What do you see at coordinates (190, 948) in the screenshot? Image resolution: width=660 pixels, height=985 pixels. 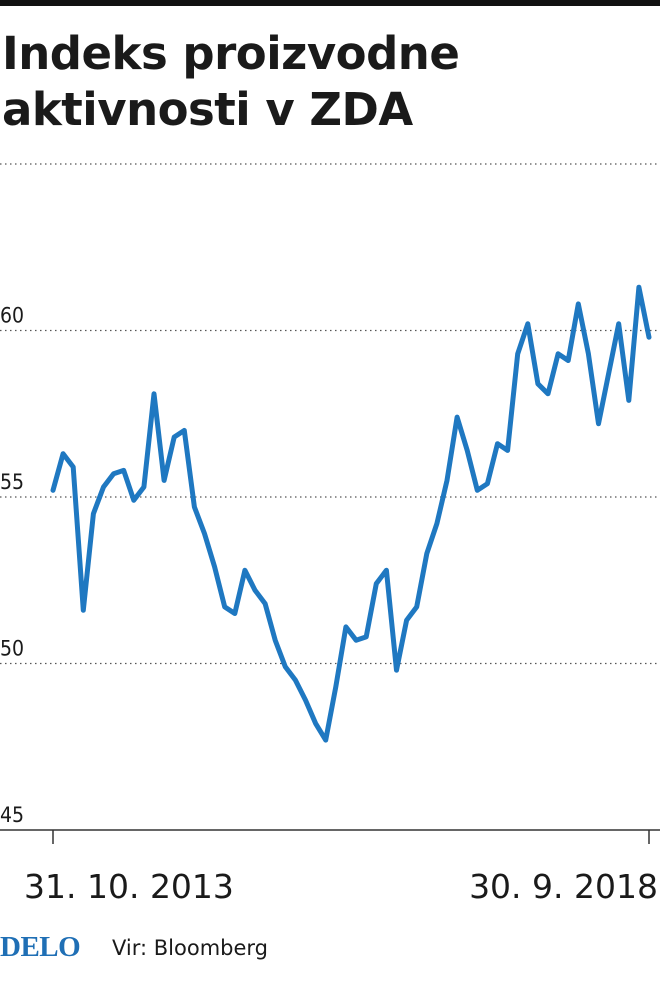 I see `source-note: Vir: Bloomberg` at bounding box center [190, 948].